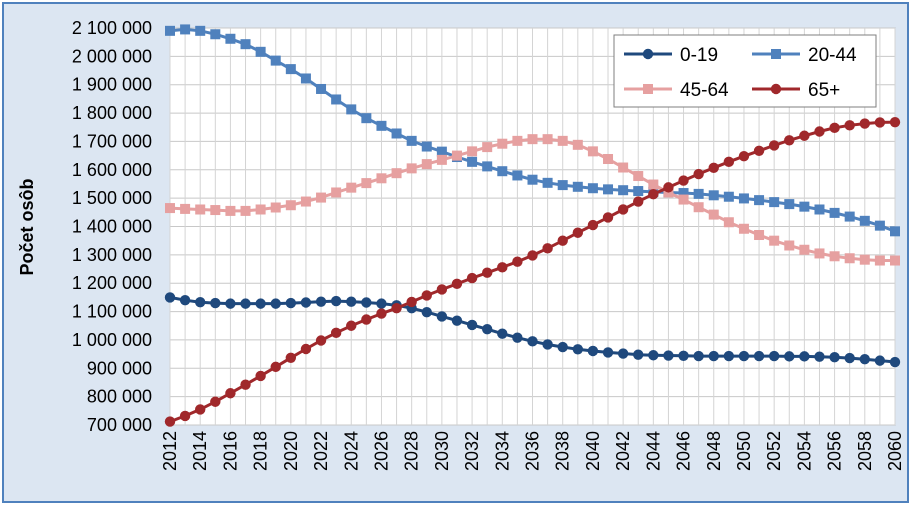 This screenshot has height=509, width=915. Describe the element at coordinates (804, 55) in the screenshot. I see `legend-entry: 20-44` at that location.